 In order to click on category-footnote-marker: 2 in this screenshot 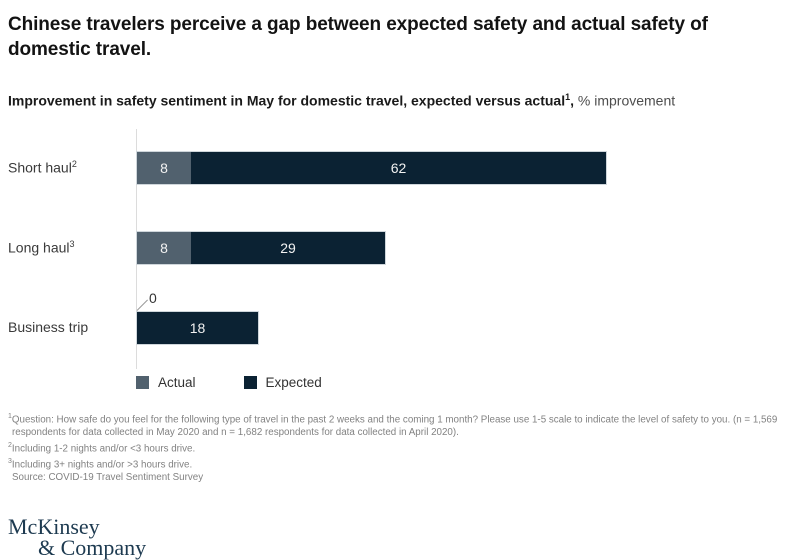, I will do `click(74, 163)`.